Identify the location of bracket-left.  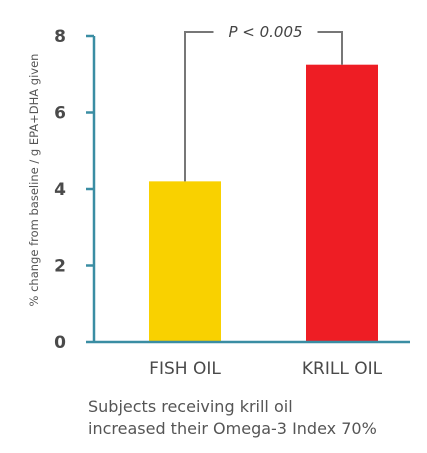
(199, 106).